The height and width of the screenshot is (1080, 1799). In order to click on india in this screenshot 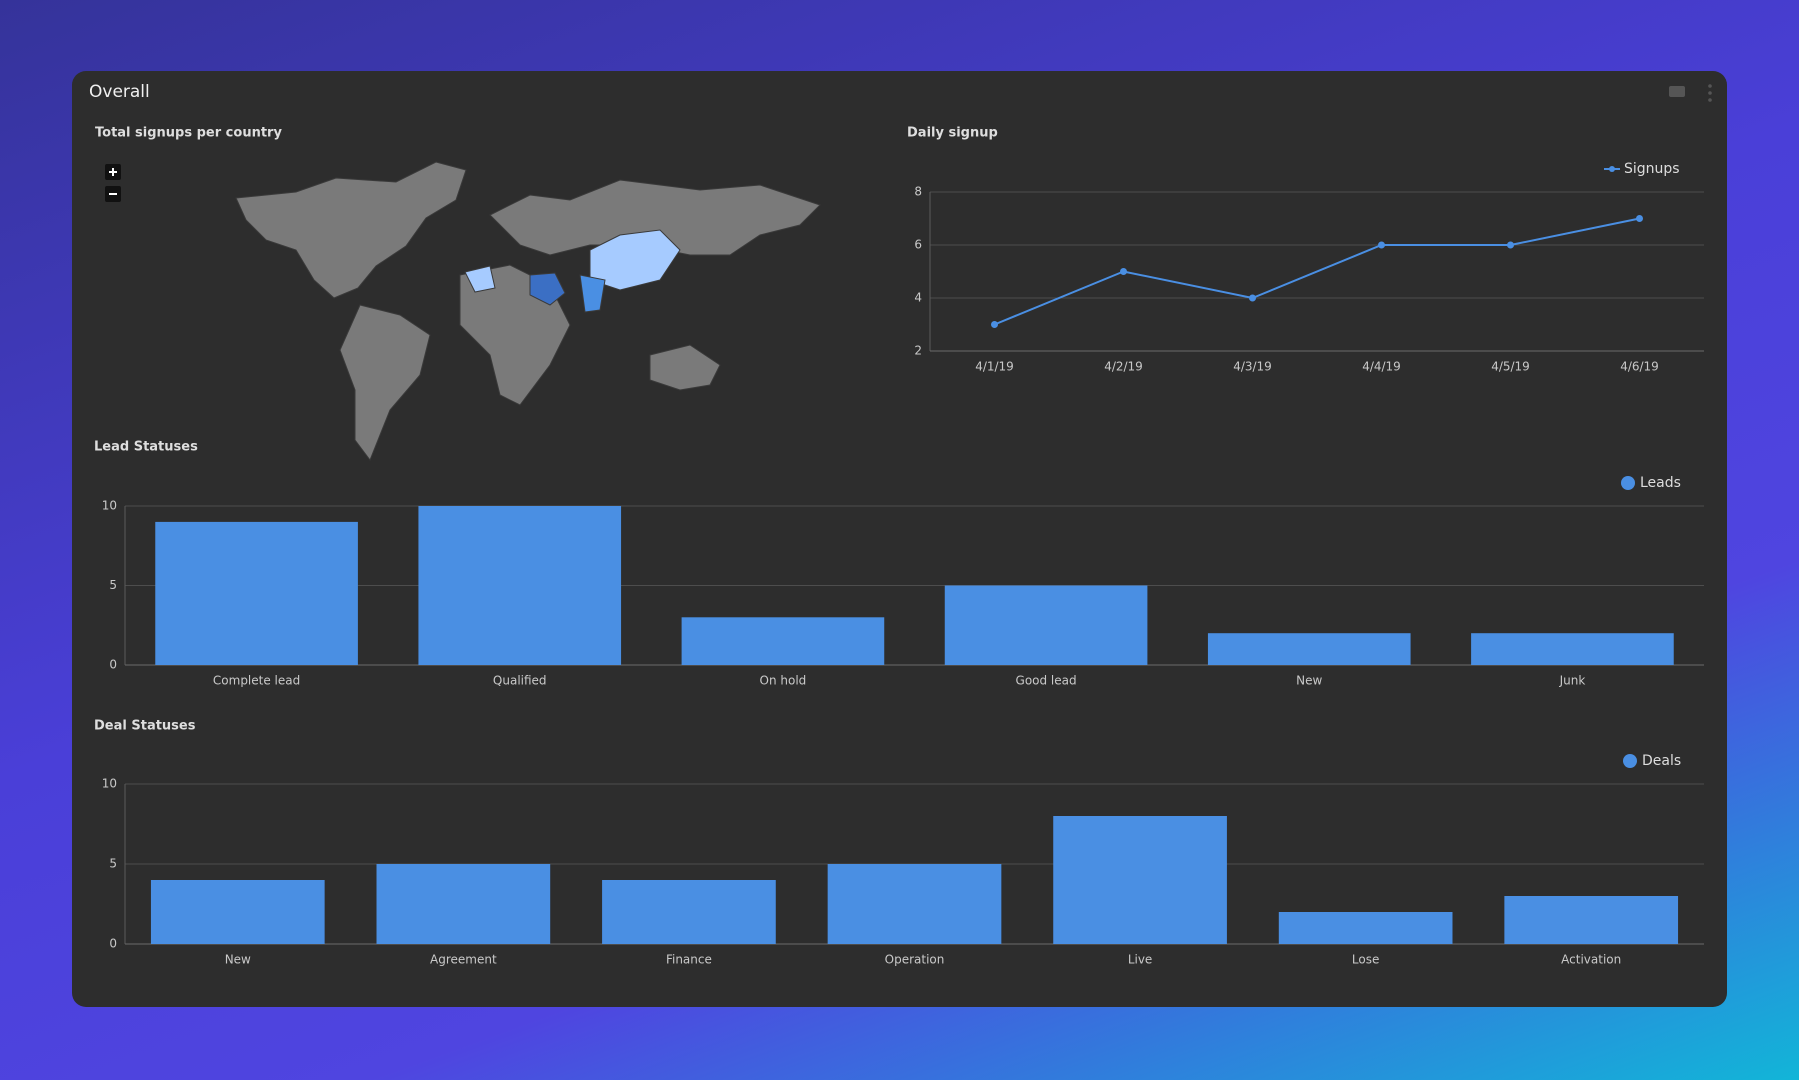, I will do `click(592, 293)`.